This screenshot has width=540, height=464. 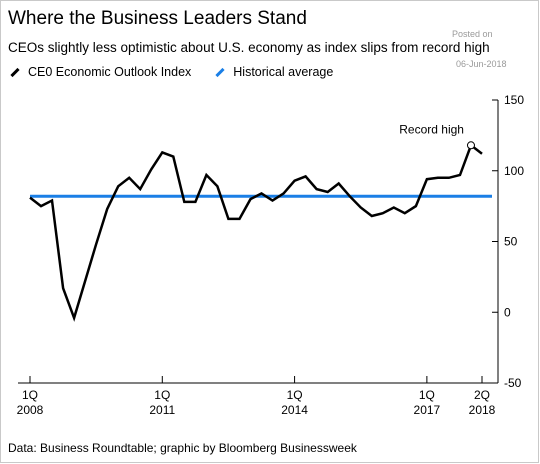 What do you see at coordinates (157, 18) in the screenshot?
I see `chart-title: Where the Business Leaders Stand` at bounding box center [157, 18].